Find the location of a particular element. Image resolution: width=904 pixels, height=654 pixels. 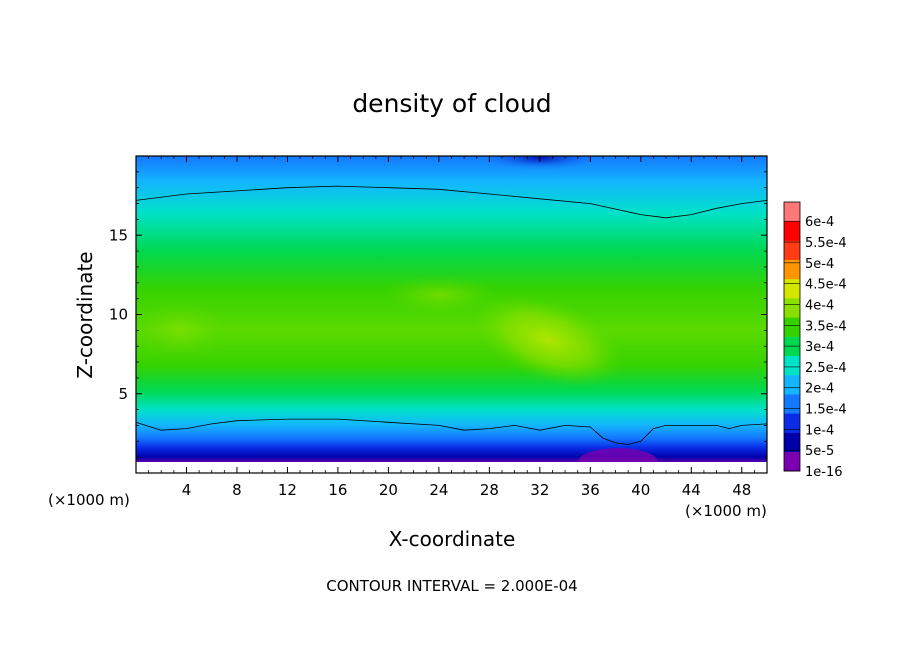

colorbar-label: 3e-4 is located at coordinates (819, 347).